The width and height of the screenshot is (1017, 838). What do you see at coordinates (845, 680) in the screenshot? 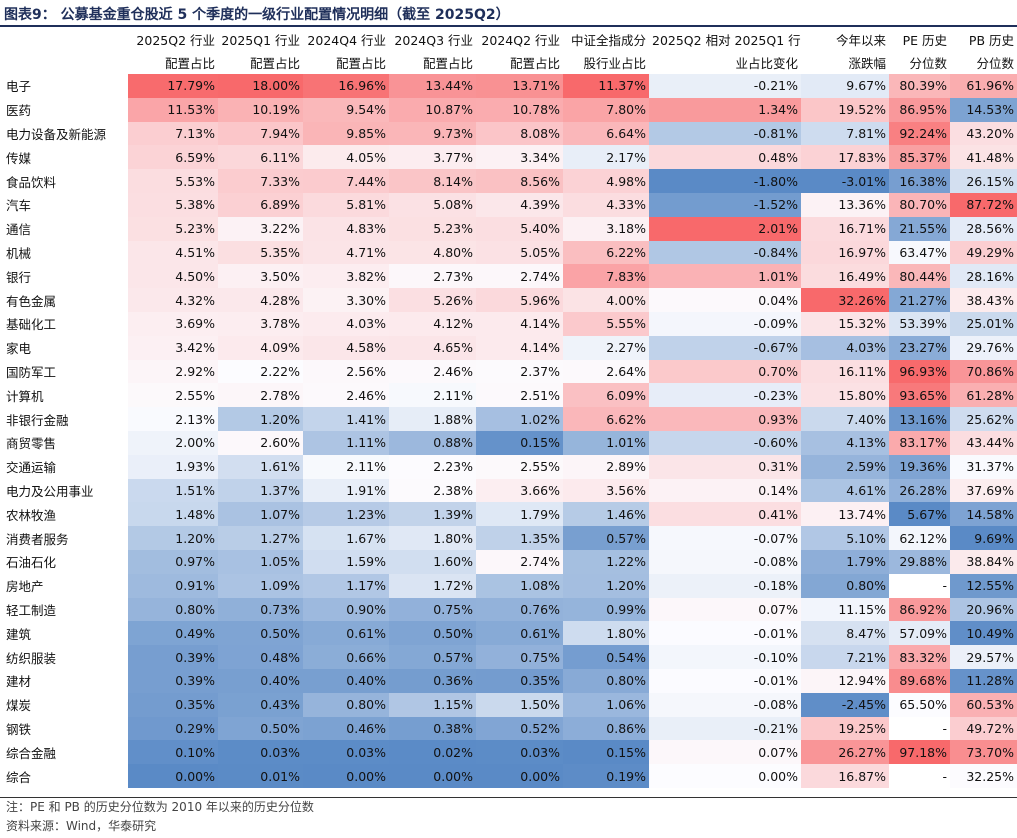
I see `value-cell: 12.94%` at bounding box center [845, 680].